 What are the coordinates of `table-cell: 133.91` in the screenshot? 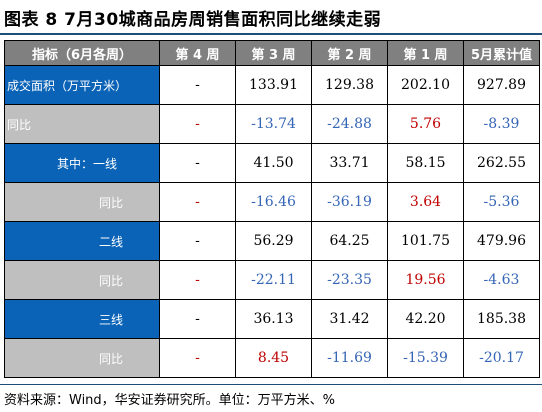 It's located at (273, 85).